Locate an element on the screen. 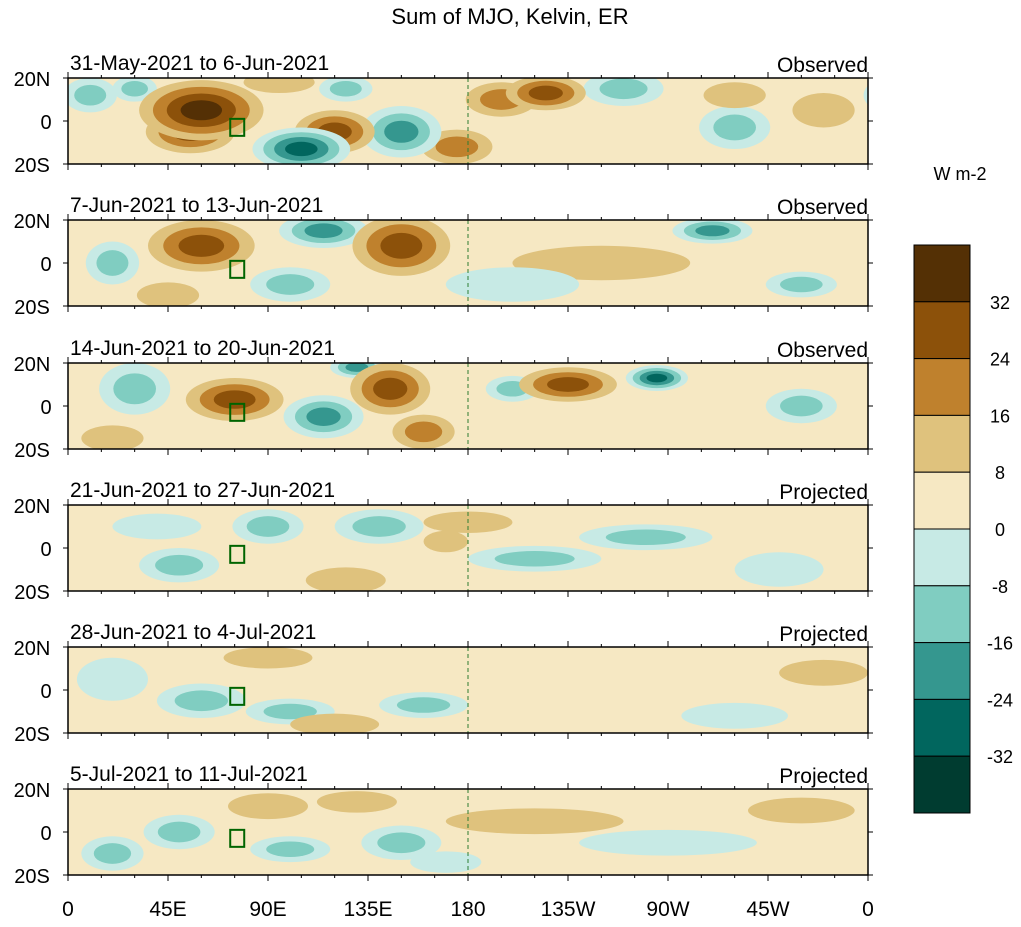 The height and width of the screenshot is (927, 1021). lon-tick-label: 45W is located at coordinates (767, 909).